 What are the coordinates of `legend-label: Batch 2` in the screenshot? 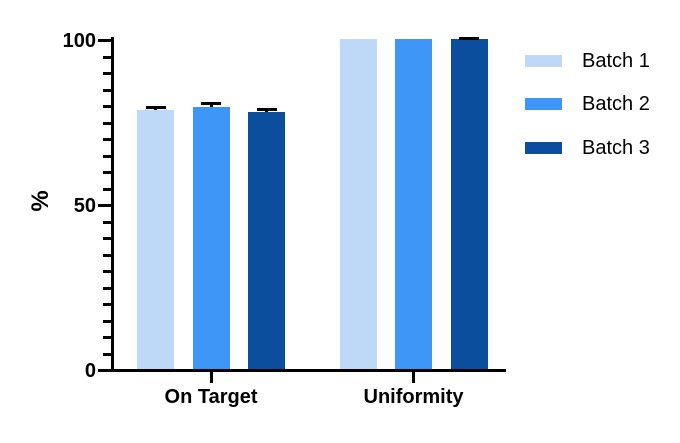 It's located at (616, 104).